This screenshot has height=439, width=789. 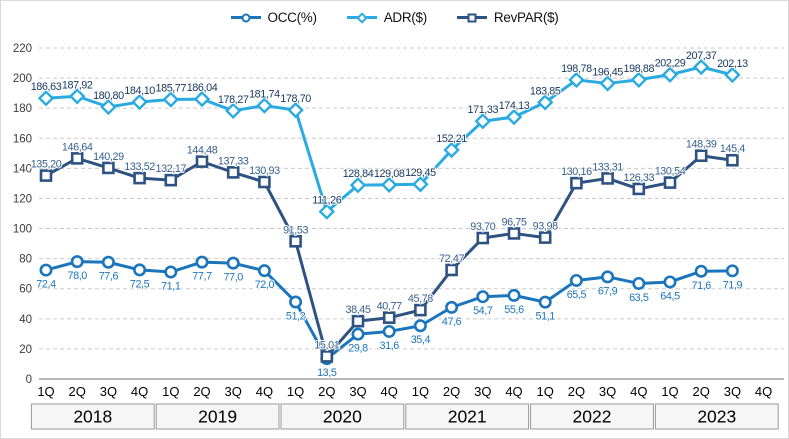 What do you see at coordinates (22, 49) in the screenshot?
I see `y-tick-label: 220` at bounding box center [22, 49].